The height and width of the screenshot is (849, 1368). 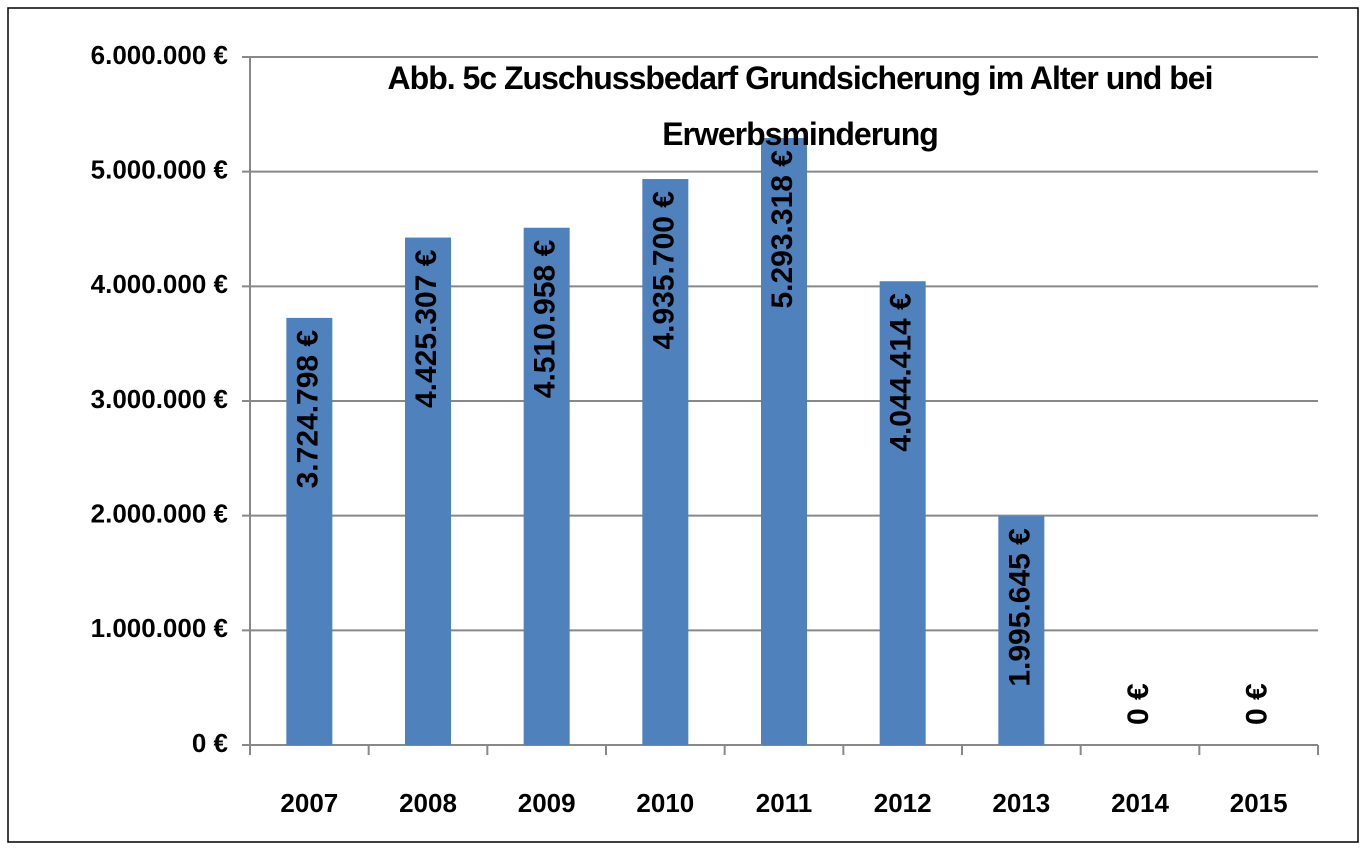 I want to click on x-tick-label: 2014, so click(x=1140, y=803).